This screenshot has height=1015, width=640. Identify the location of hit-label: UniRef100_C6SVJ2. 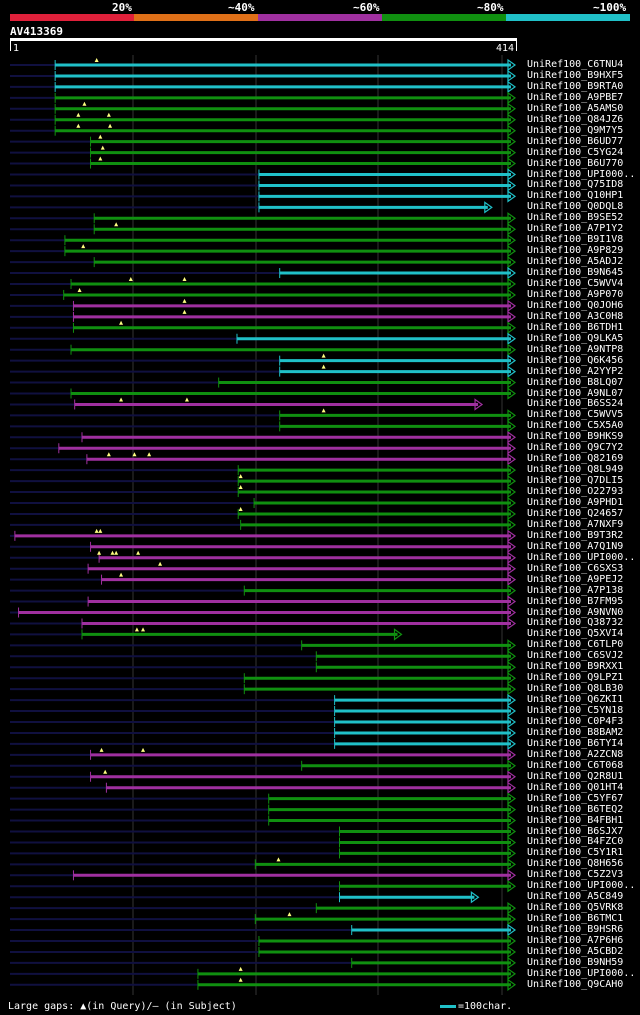
(575, 656).